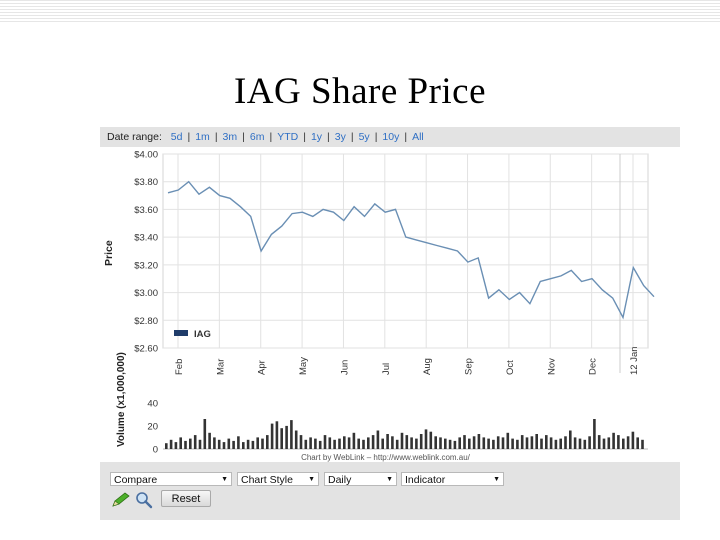 The width and height of the screenshot is (720, 540). I want to click on date-range-options: 5d | 1m | 3m | 6m | YTD | 1y | 3y | 5y | 10y | All, so click(294, 137).